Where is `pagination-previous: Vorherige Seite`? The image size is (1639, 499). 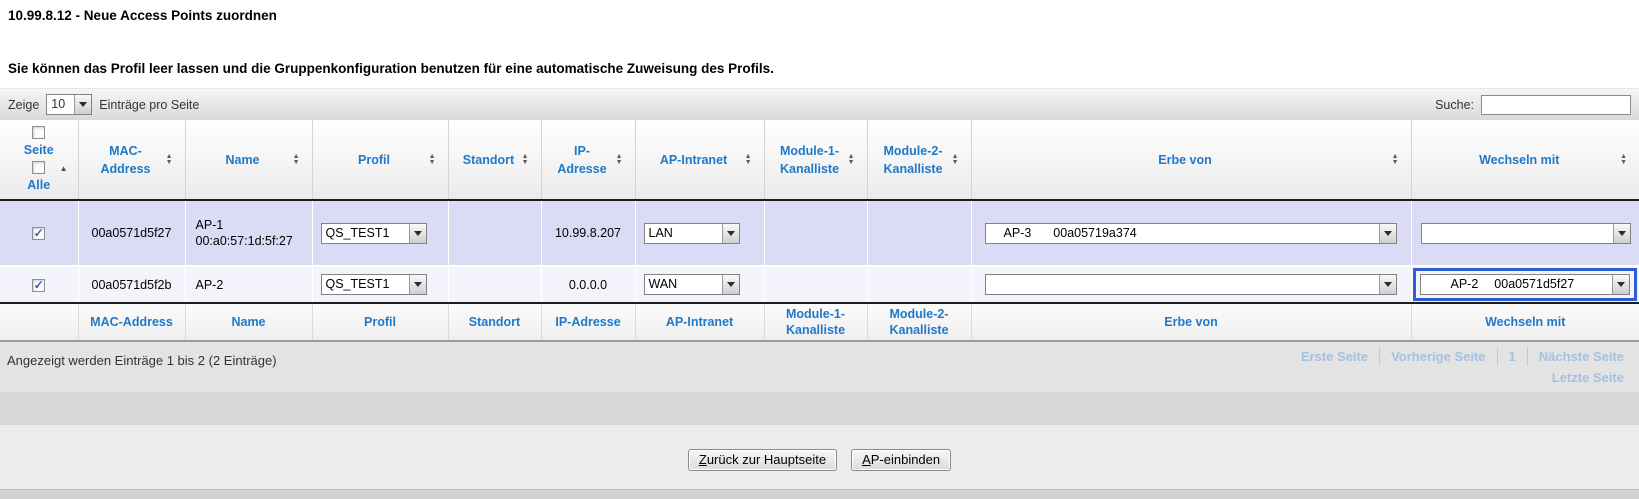
pagination-previous: Vorherige Seite is located at coordinates (1437, 356).